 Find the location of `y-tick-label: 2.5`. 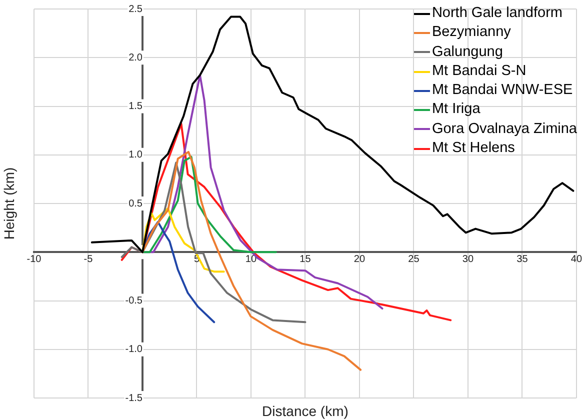

y-tick-label: 2.5 is located at coordinates (135, 9).